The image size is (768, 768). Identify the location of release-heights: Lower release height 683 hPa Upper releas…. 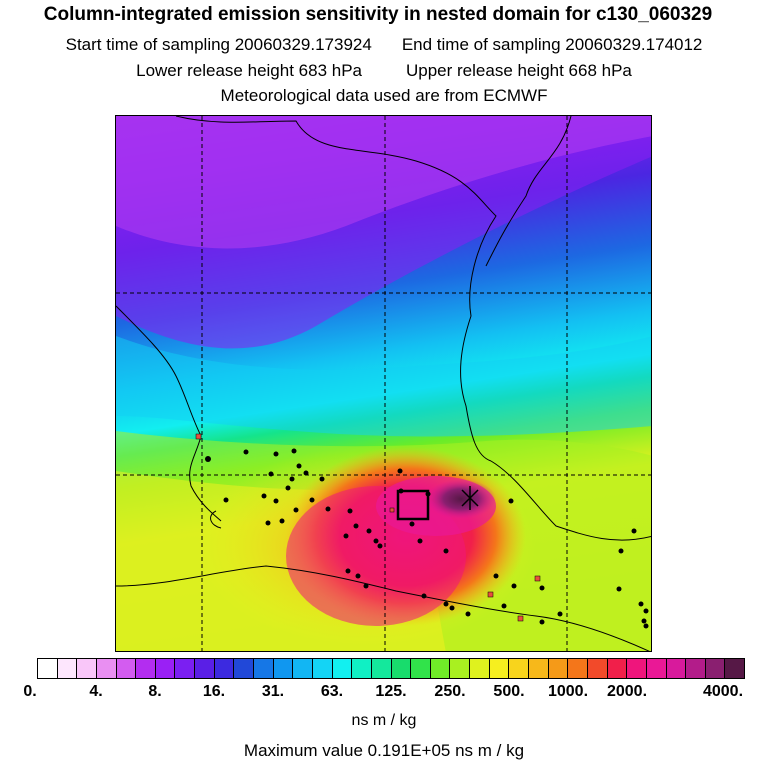
(384, 71).